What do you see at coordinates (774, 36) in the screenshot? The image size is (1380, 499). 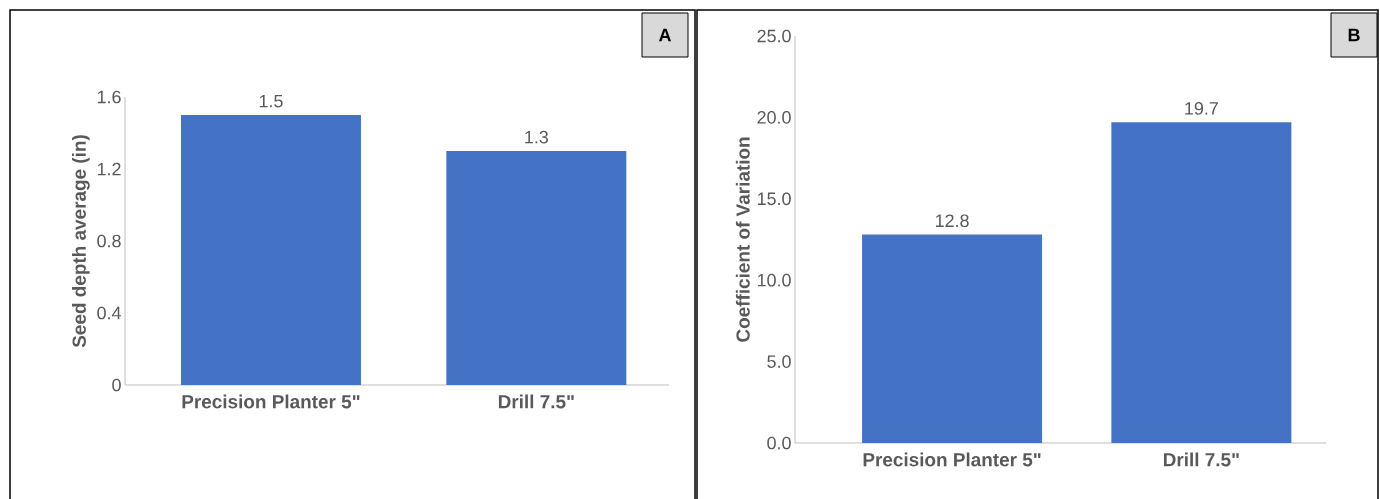 I see `y-tick-label: 25.0` at bounding box center [774, 36].